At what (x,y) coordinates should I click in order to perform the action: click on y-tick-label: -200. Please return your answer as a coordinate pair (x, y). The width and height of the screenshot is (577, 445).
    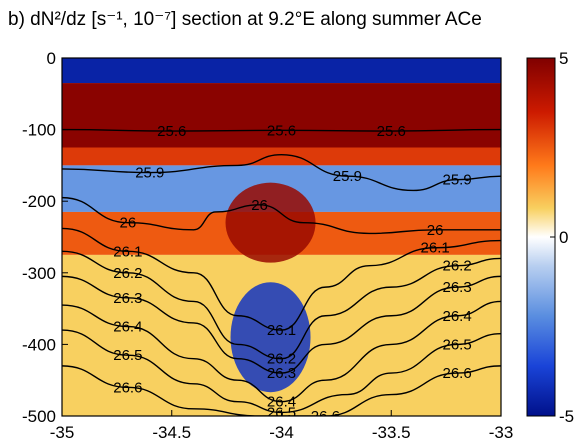
    Looking at the image, I should click on (39, 201).